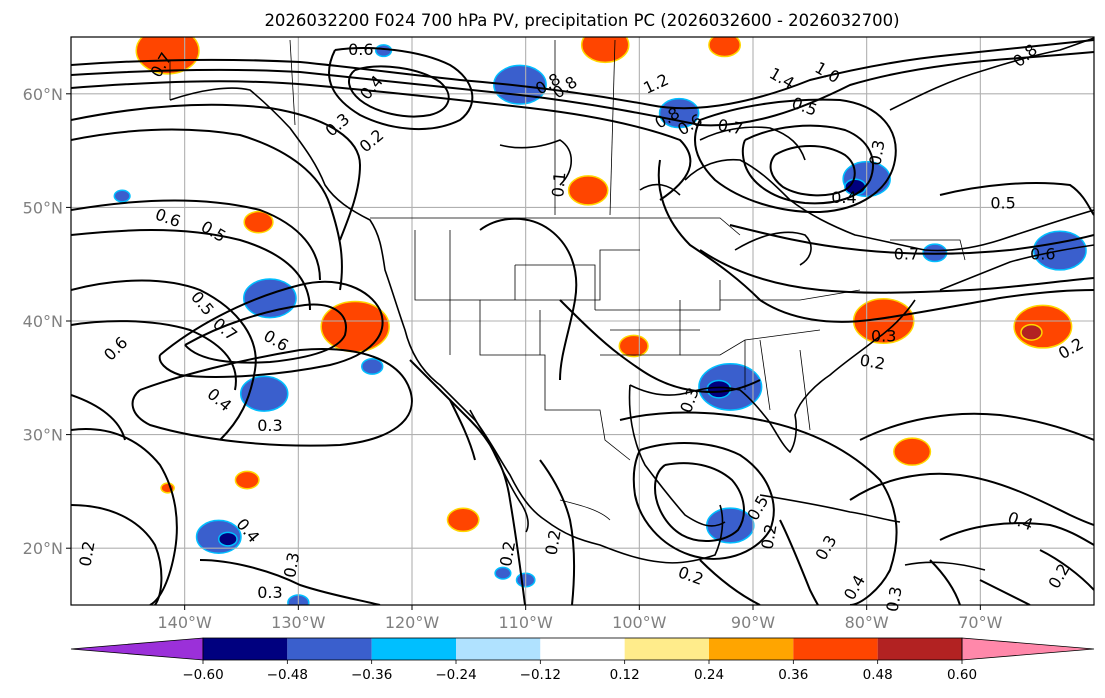 This screenshot has width=1105, height=698. Describe the element at coordinates (412, 622) in the screenshot. I see `lon-tick-label-2: 120°W` at that location.